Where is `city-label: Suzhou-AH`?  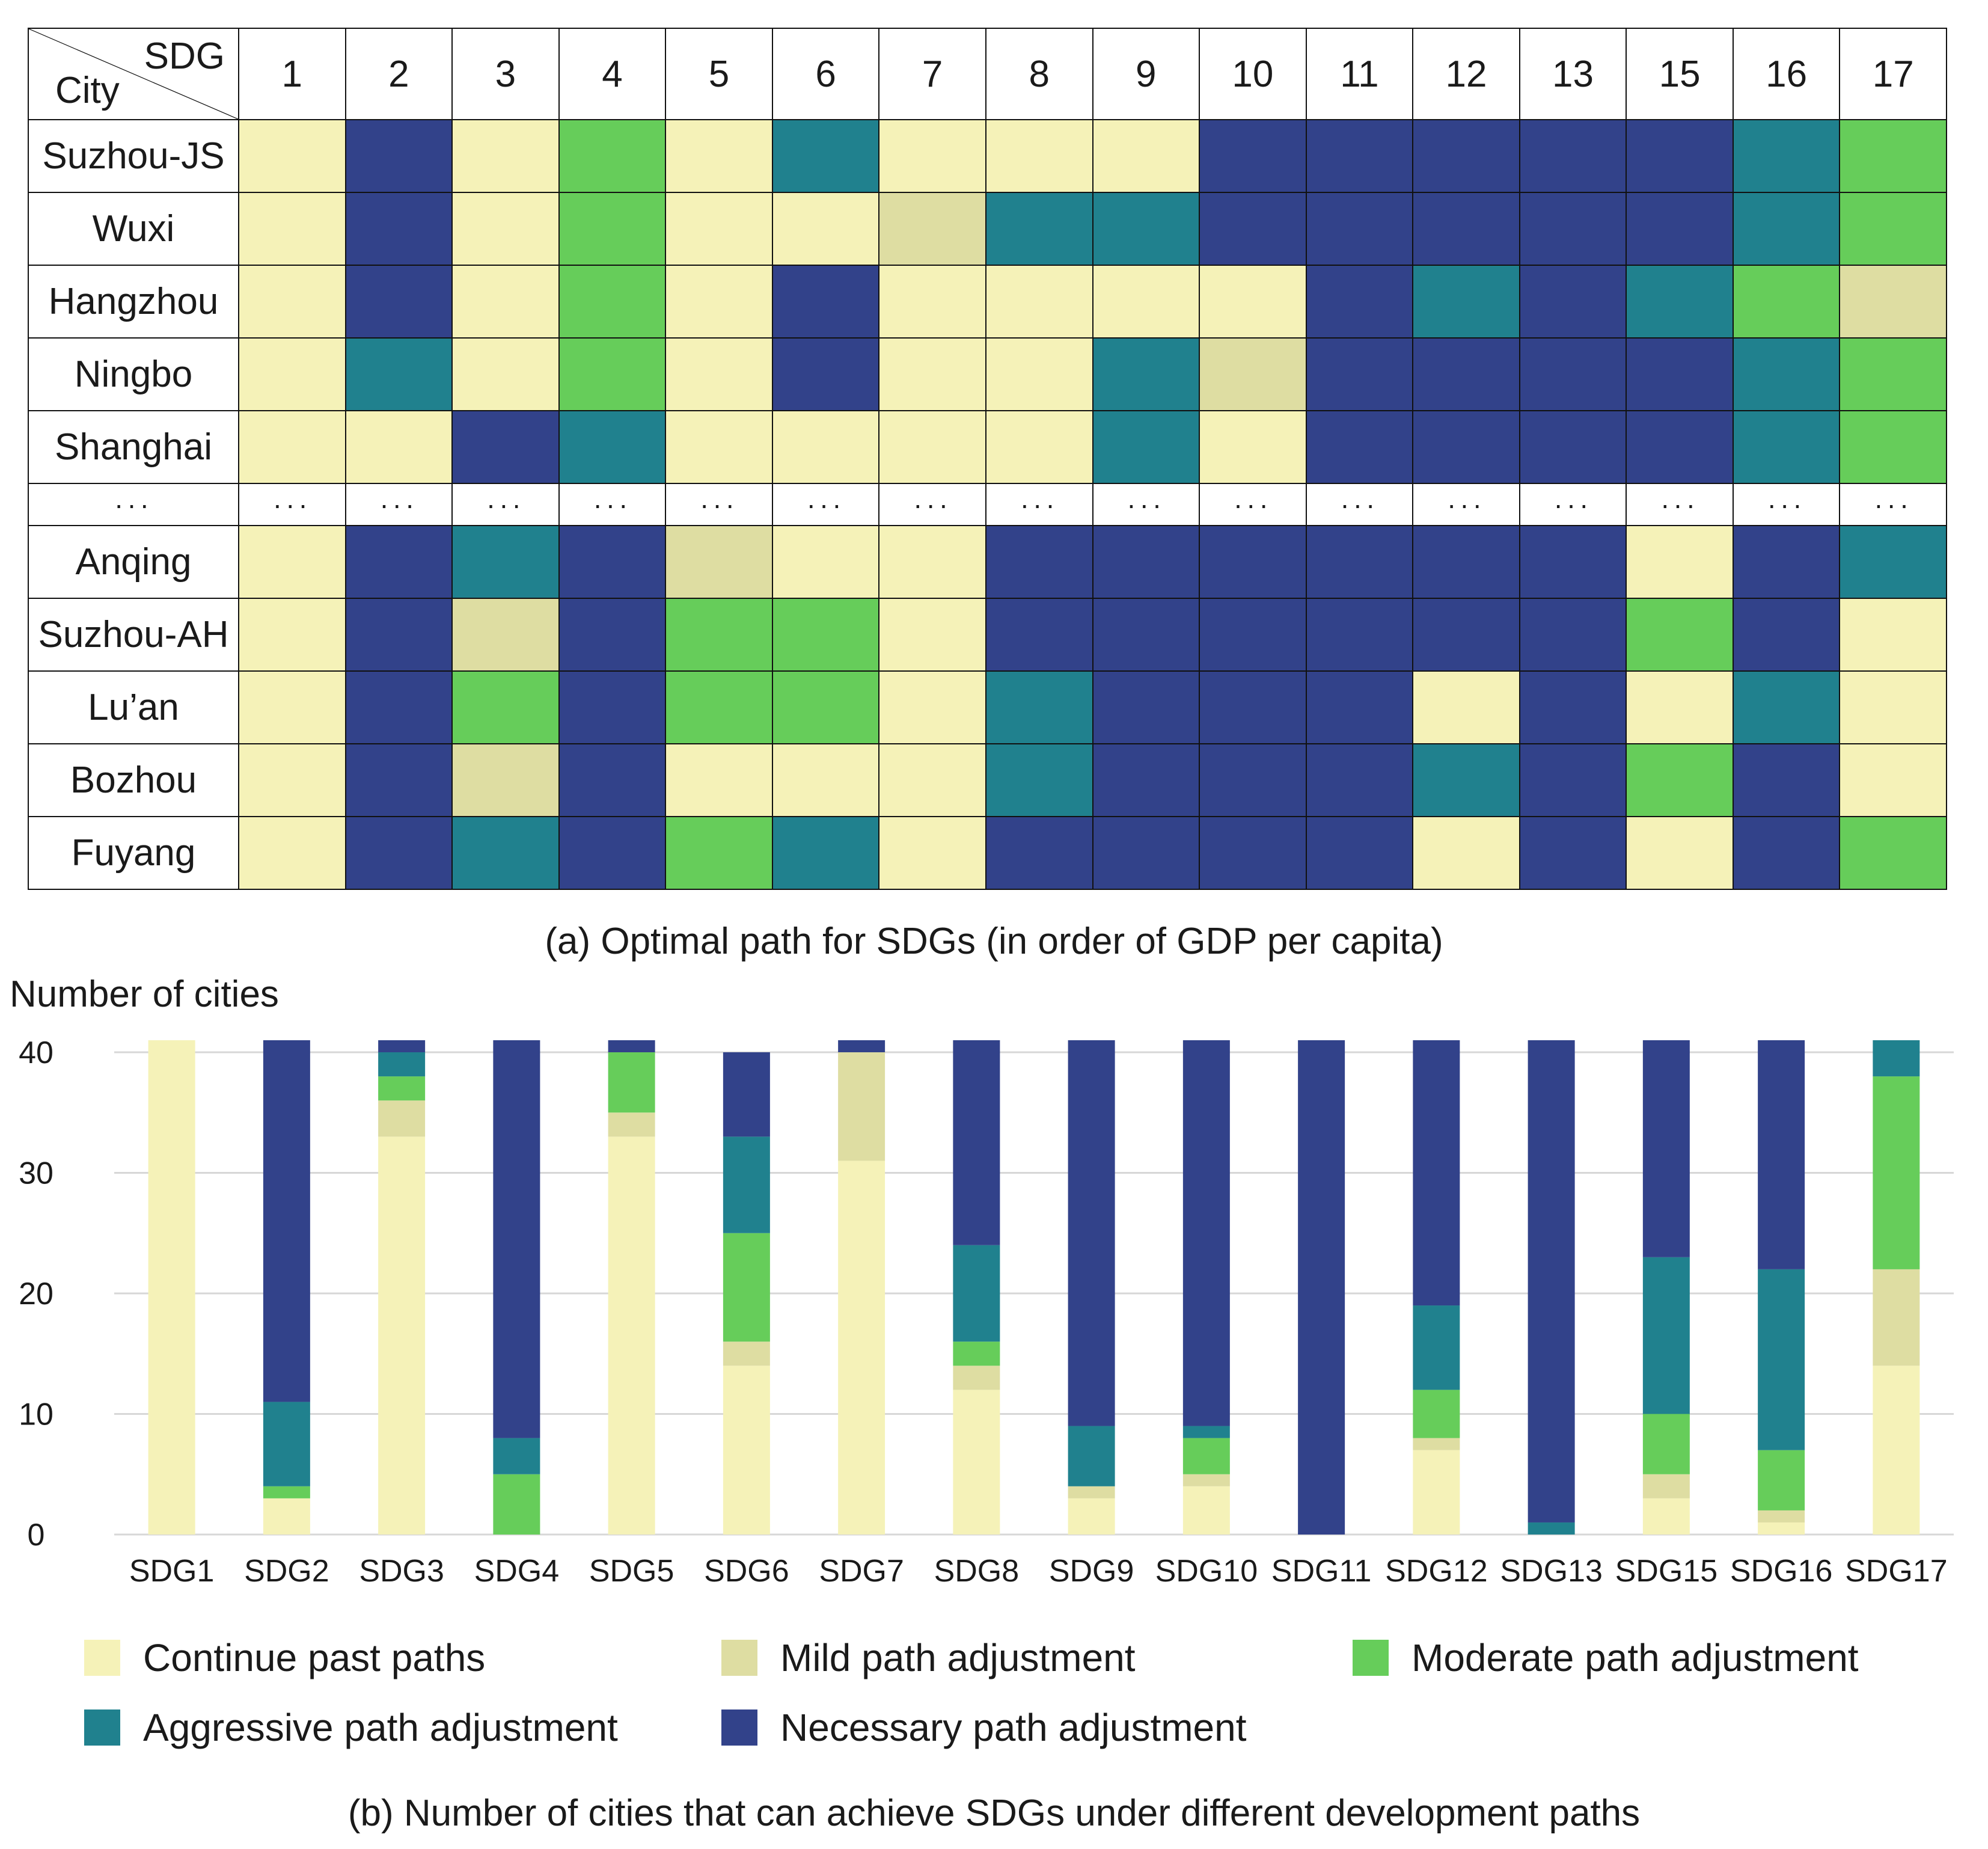
city-label: Suzhou-AH is located at coordinates (133, 635).